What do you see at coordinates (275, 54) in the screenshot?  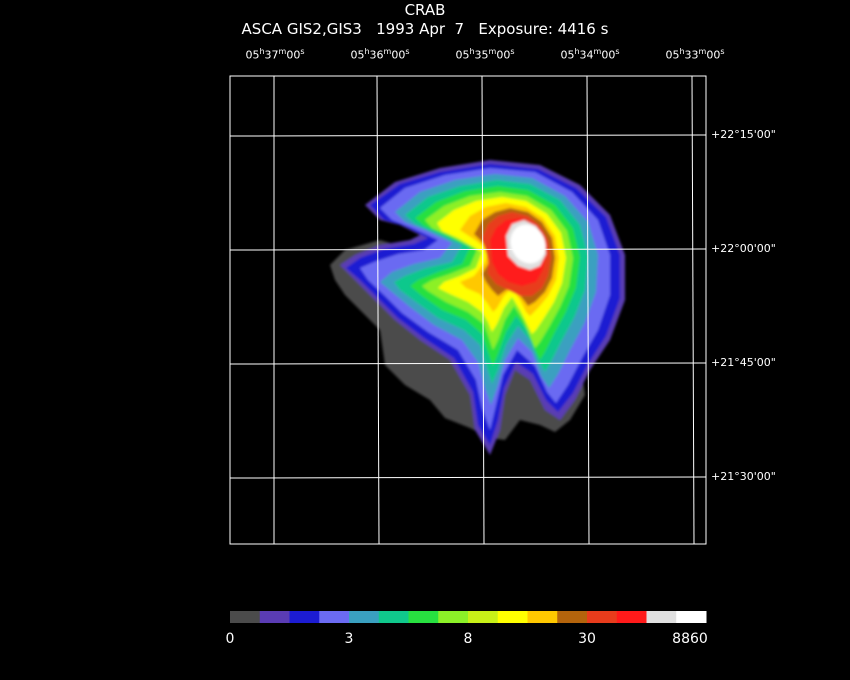 I see `ra-tick-label: 05h37m00s` at bounding box center [275, 54].